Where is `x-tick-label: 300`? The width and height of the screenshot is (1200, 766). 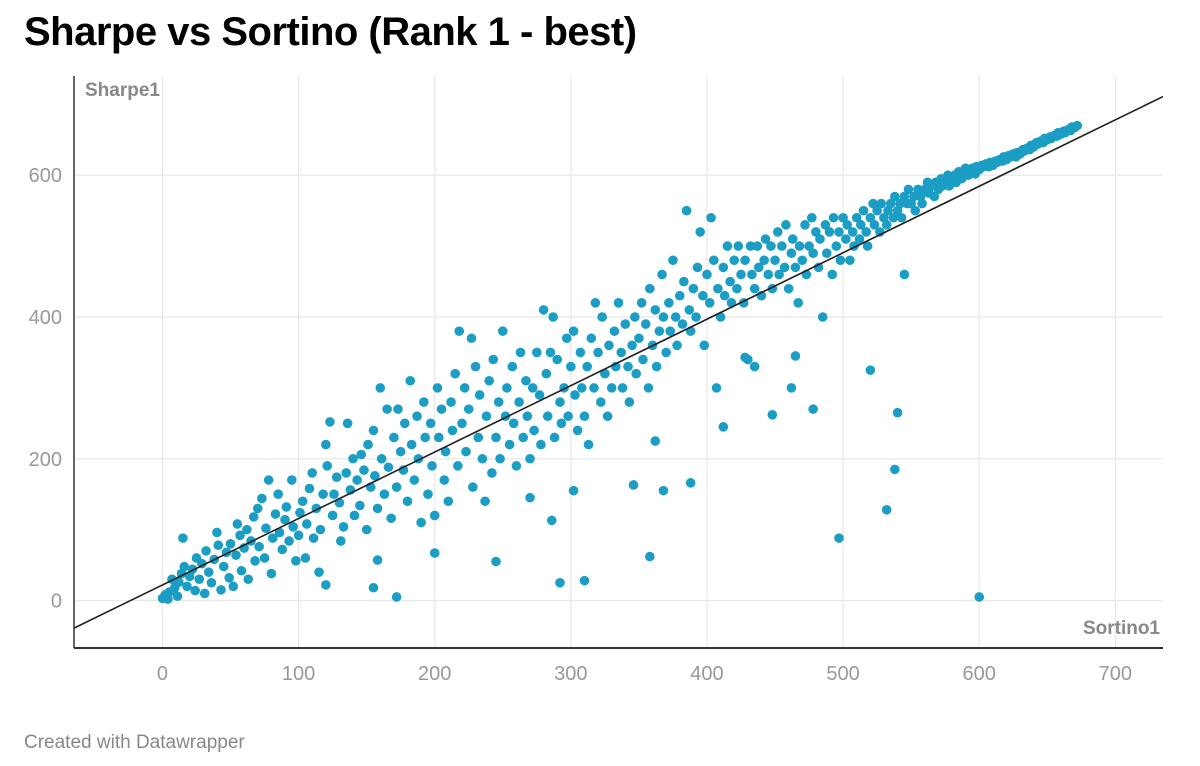
x-tick-label: 300 is located at coordinates (570, 674).